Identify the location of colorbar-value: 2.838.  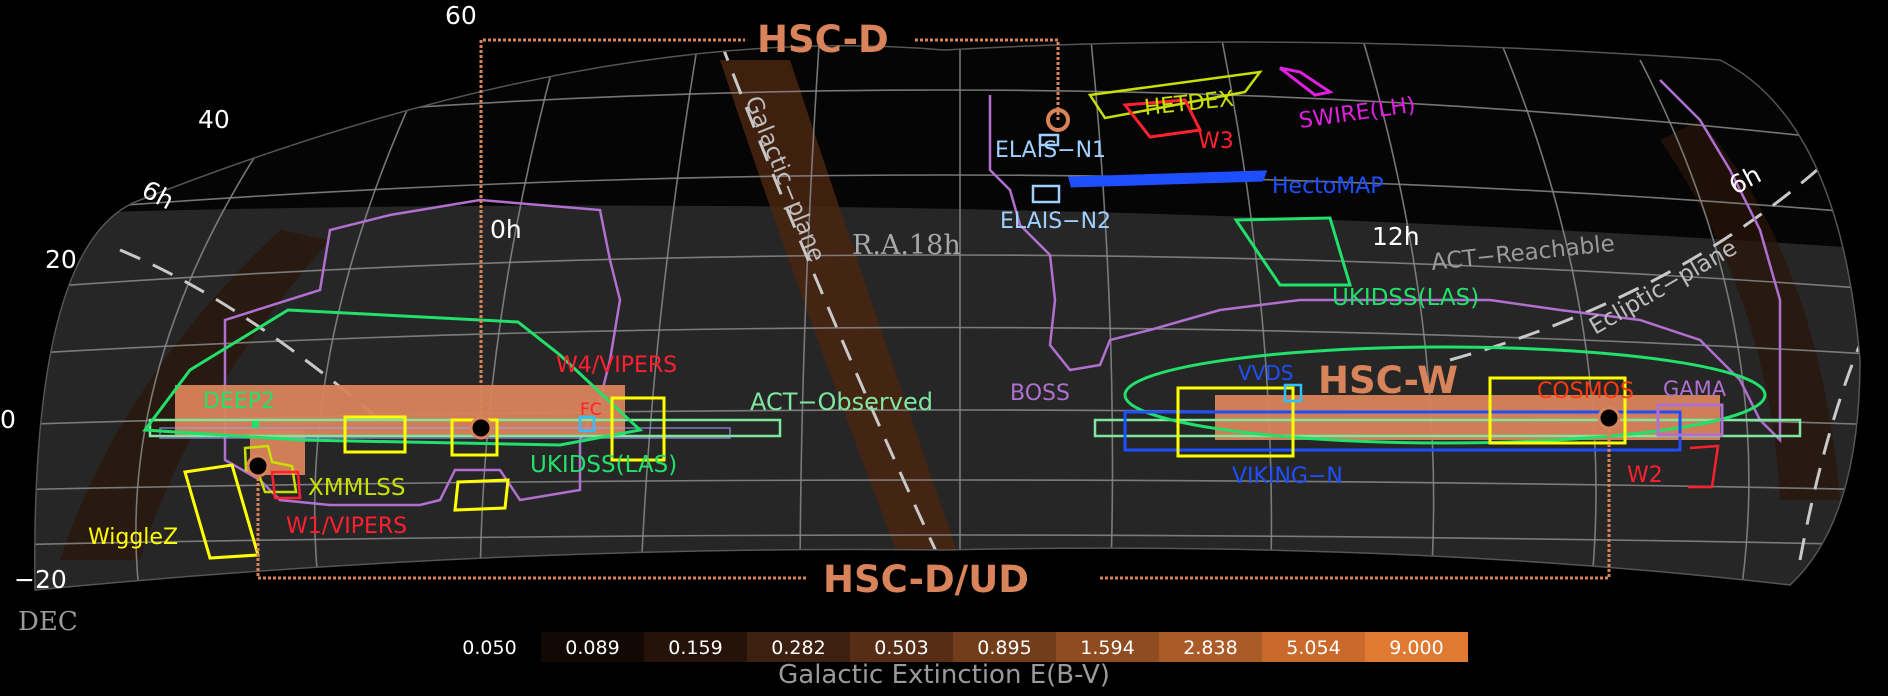
(1210, 648).